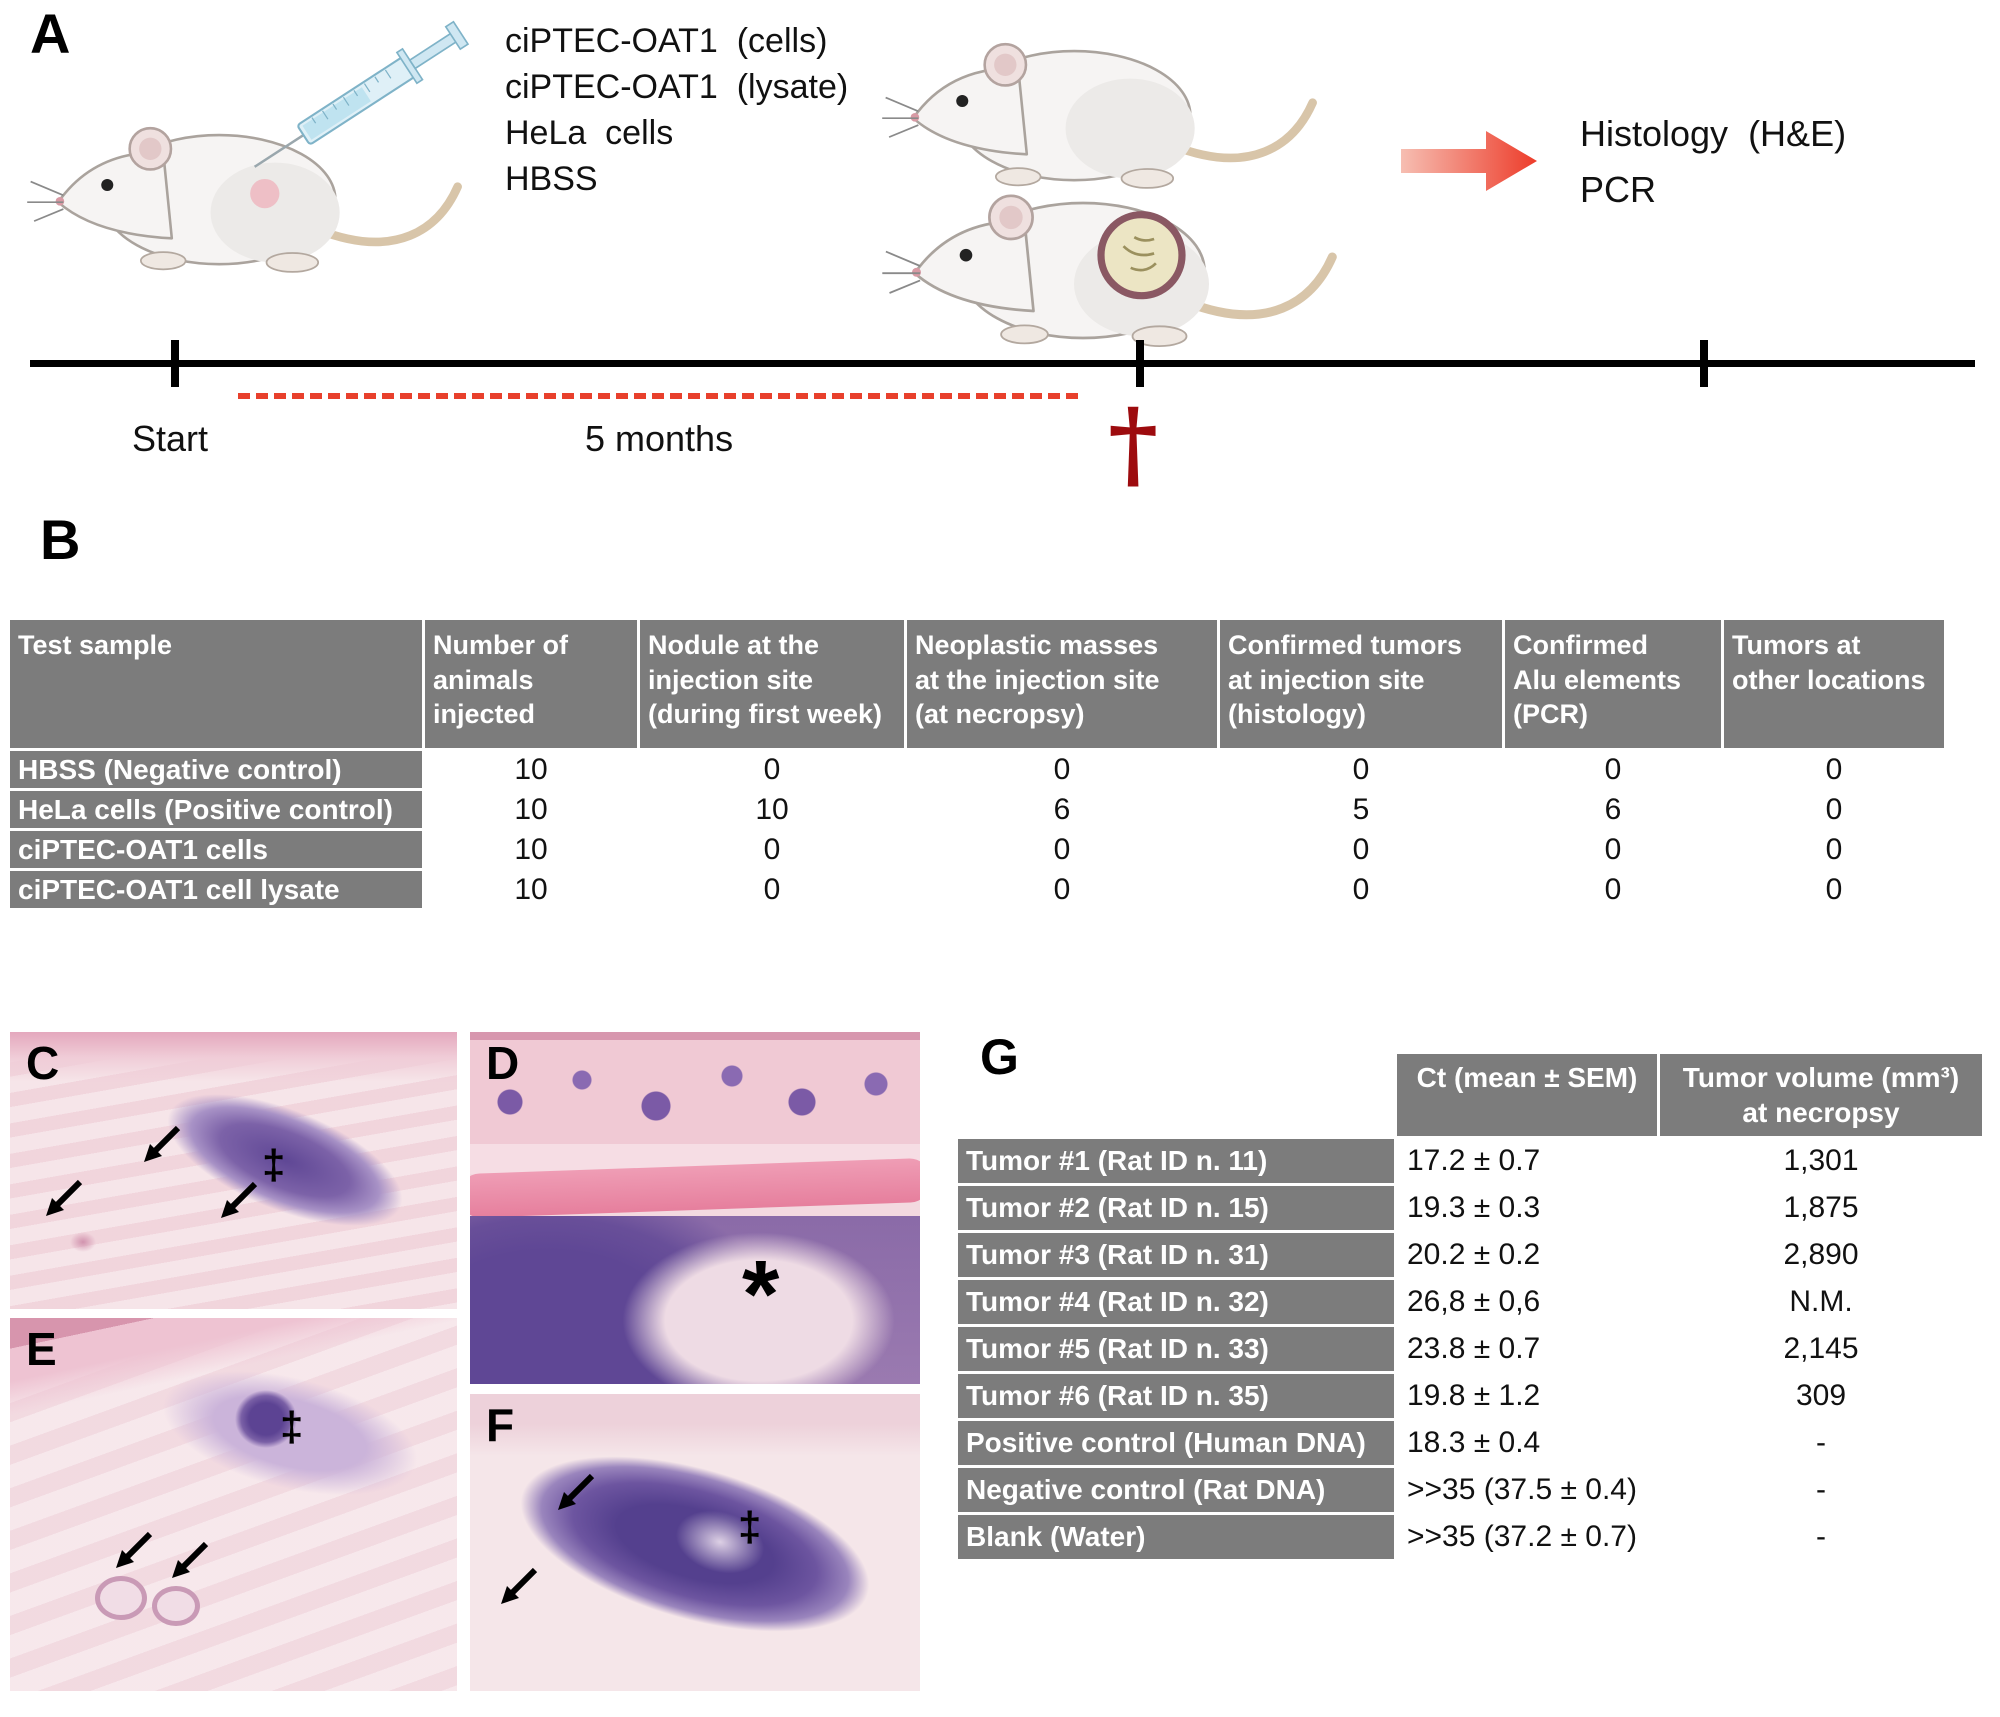 Image resolution: width=2000 pixels, height=1717 pixels. Describe the element at coordinates (1527, 1161) in the screenshot. I see `ct-value: 17.2 ± 0.7` at that location.